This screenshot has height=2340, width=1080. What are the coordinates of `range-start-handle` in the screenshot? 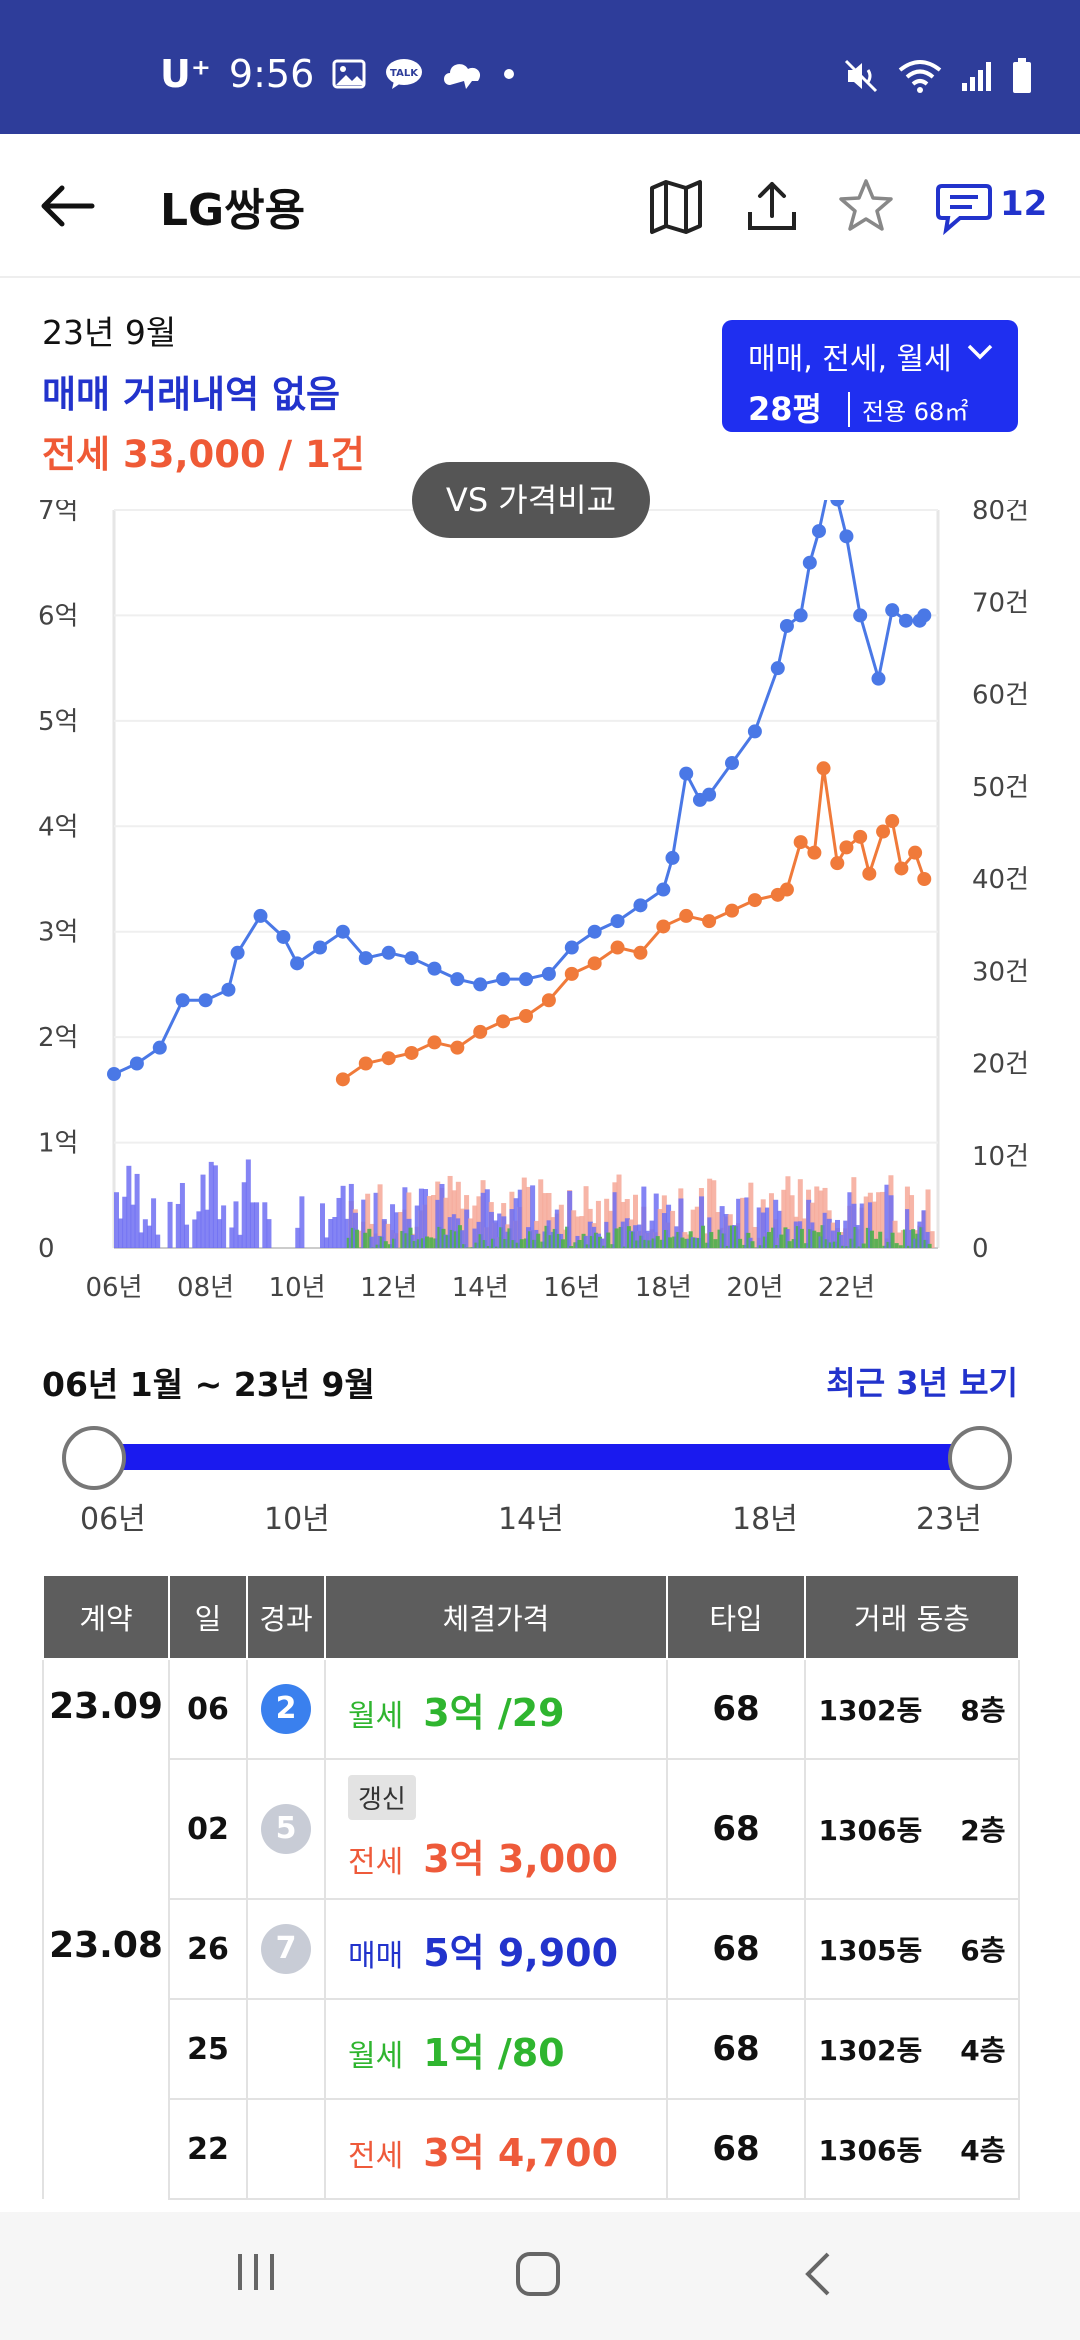 It's located at (94, 1458).